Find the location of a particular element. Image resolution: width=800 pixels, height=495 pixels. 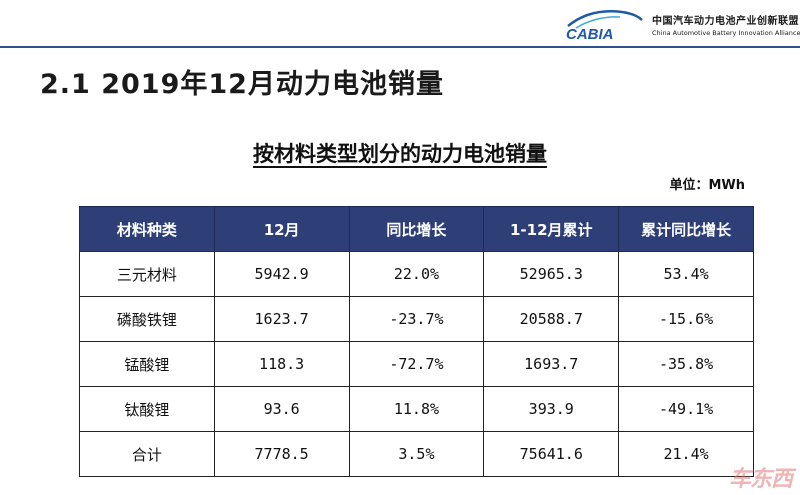

column-header: 同比增长 is located at coordinates (416, 229).